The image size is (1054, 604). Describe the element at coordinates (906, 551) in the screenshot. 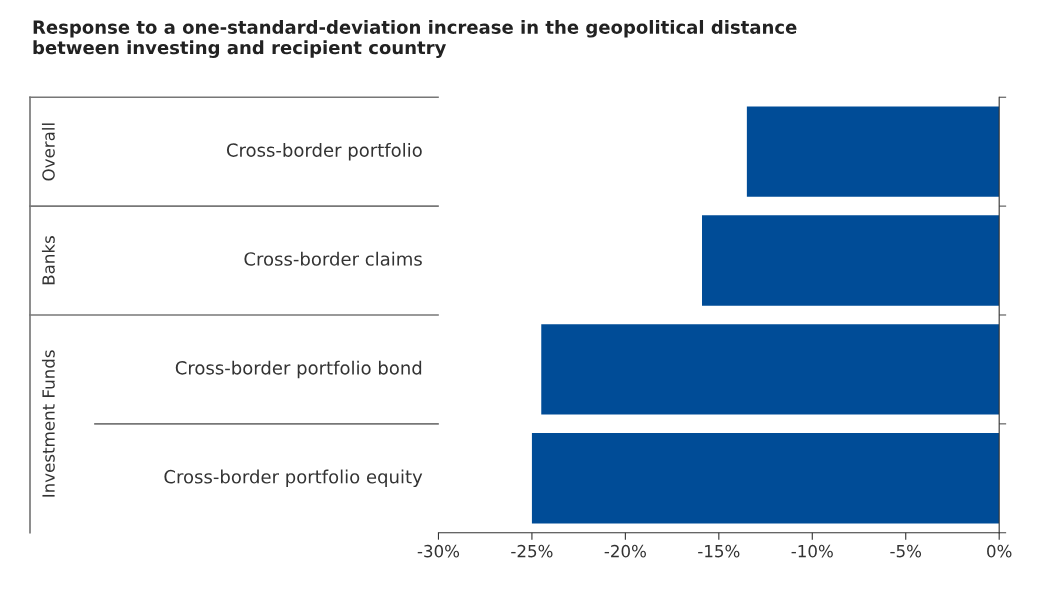

I see `x-tick-label: -5%` at that location.